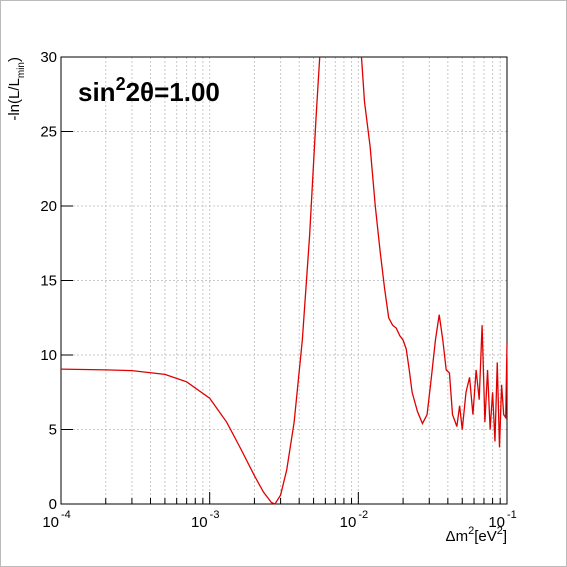 This screenshot has height=567, width=567. Describe the element at coordinates (512, 515) in the screenshot. I see `x-tick-exponent: -1` at that location.